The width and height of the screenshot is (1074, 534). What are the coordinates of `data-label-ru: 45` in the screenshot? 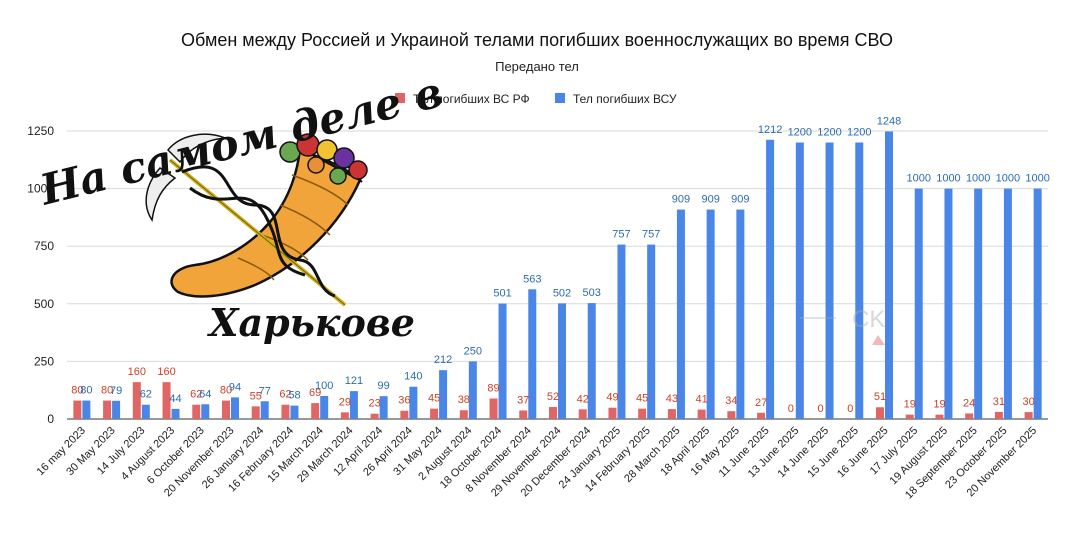 It's located at (434, 399).